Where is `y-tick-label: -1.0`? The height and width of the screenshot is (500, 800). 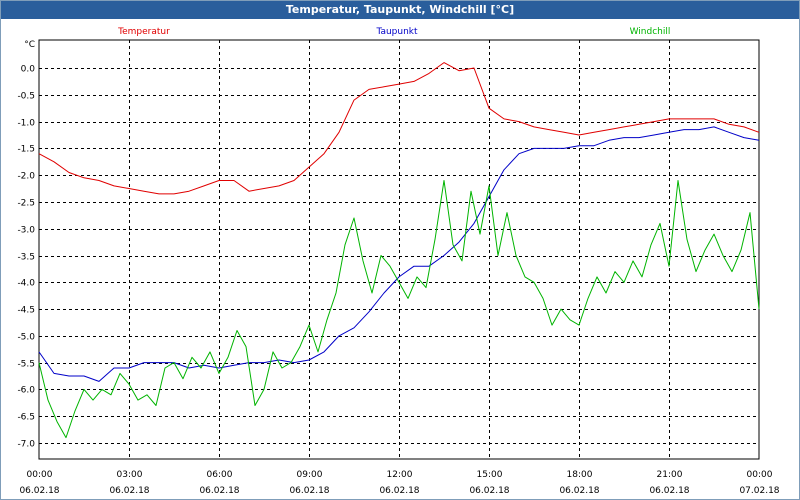 y-tick-label: -1.0 is located at coordinates (26, 124).